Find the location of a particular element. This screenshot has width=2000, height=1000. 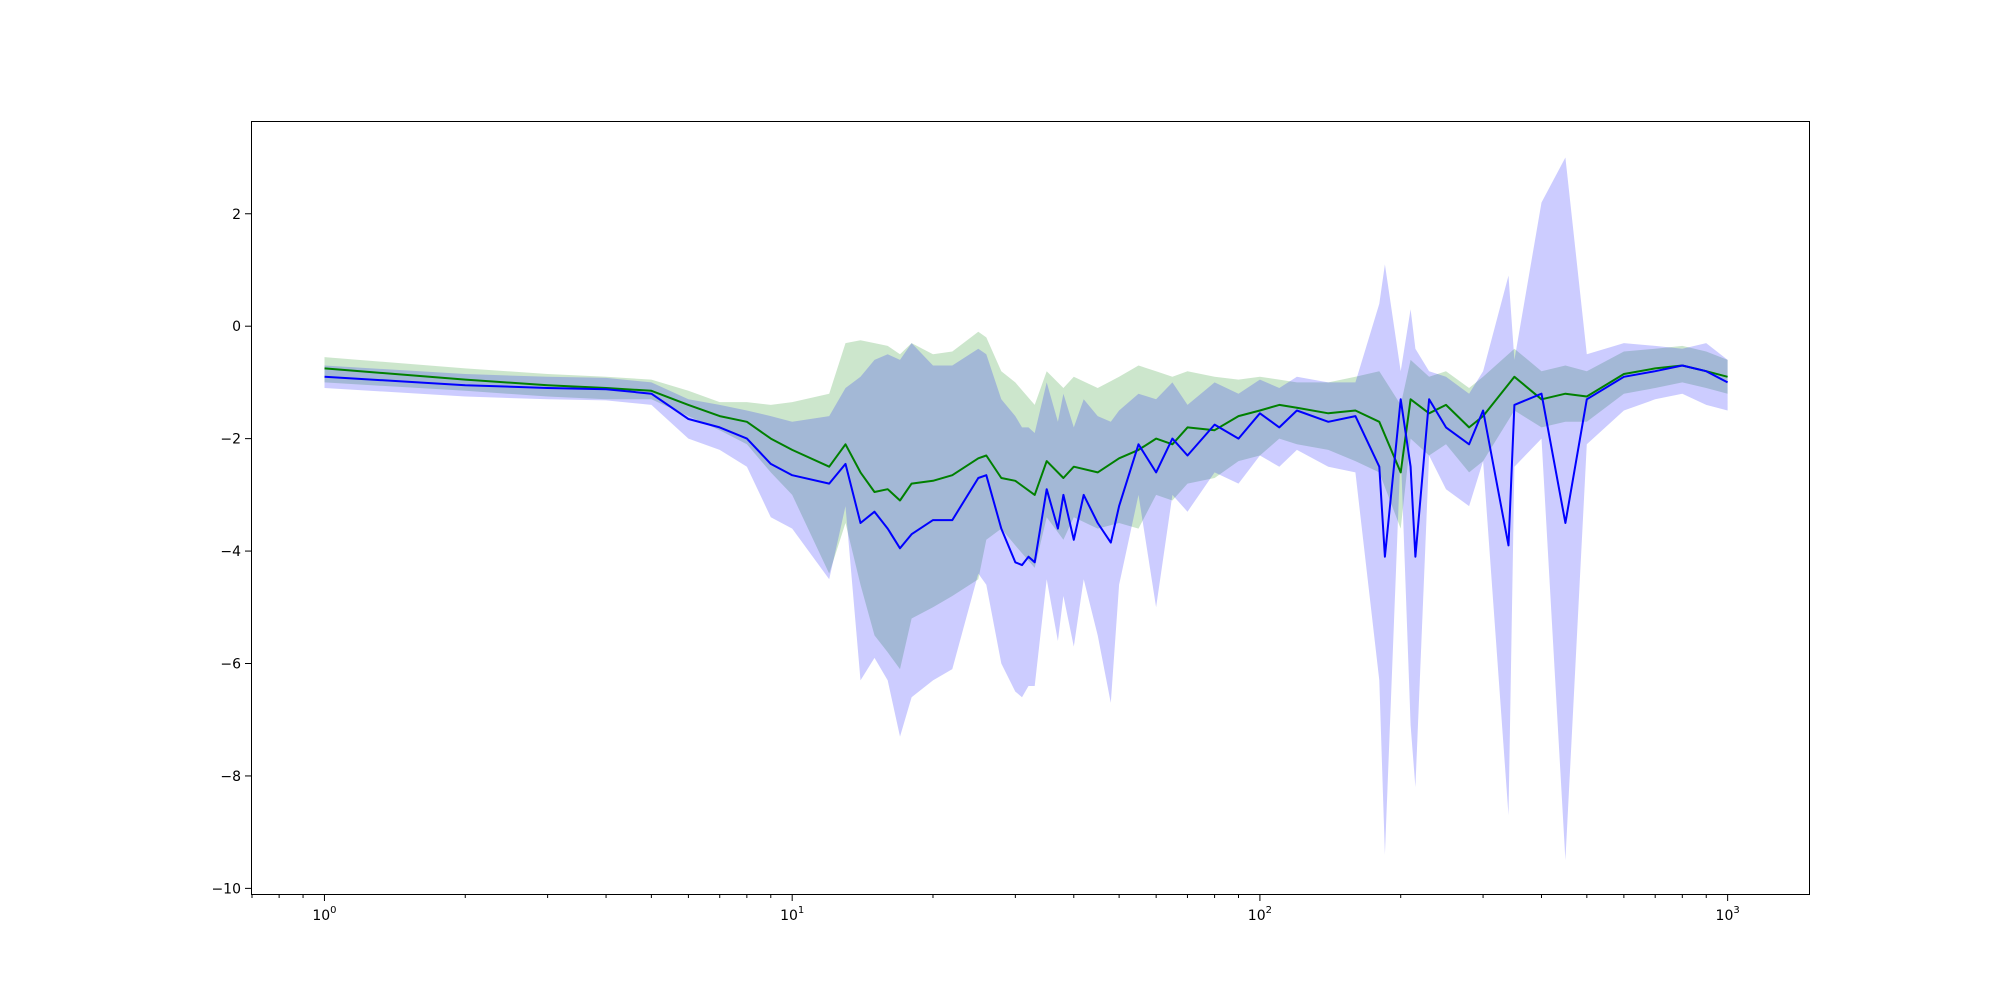

y-tick-label: −10 is located at coordinates (226, 889).